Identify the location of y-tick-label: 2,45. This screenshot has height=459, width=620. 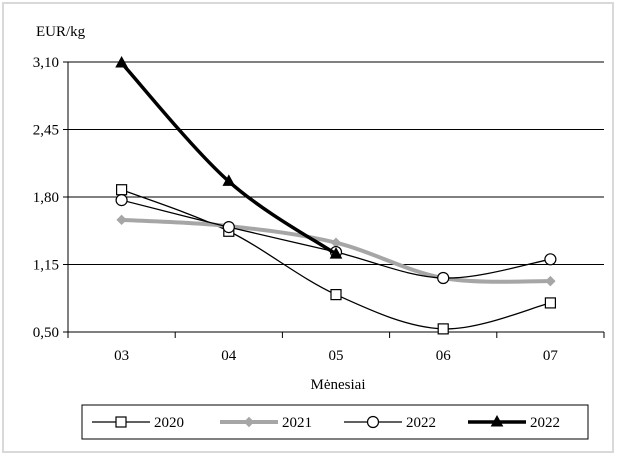
(46, 131).